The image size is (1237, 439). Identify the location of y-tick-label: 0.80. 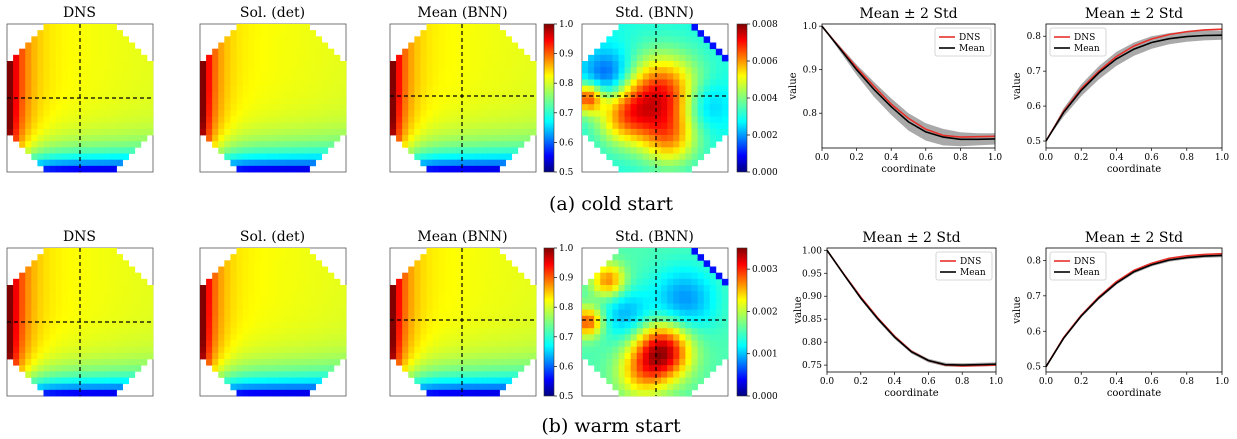
(812, 343).